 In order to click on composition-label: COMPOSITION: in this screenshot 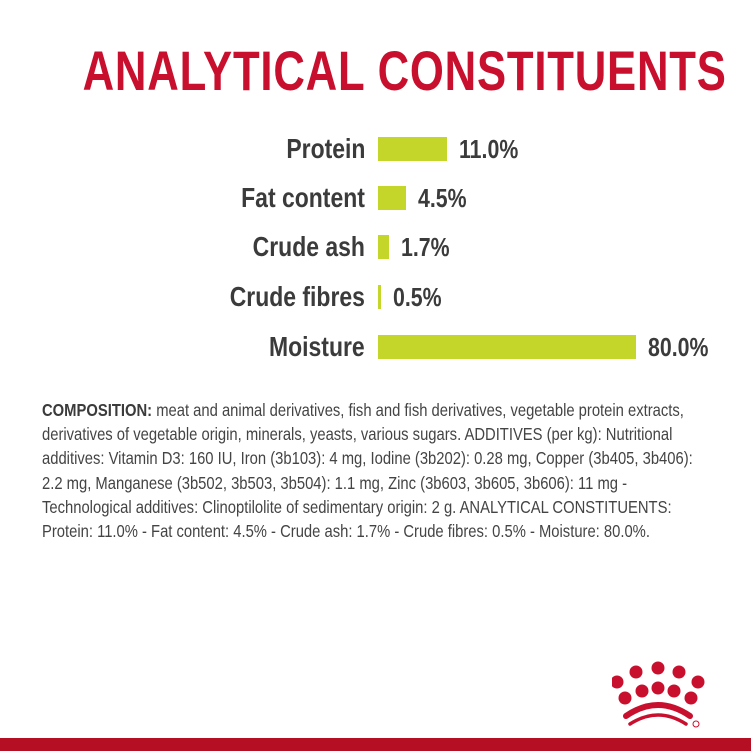, I will do `click(97, 410)`.